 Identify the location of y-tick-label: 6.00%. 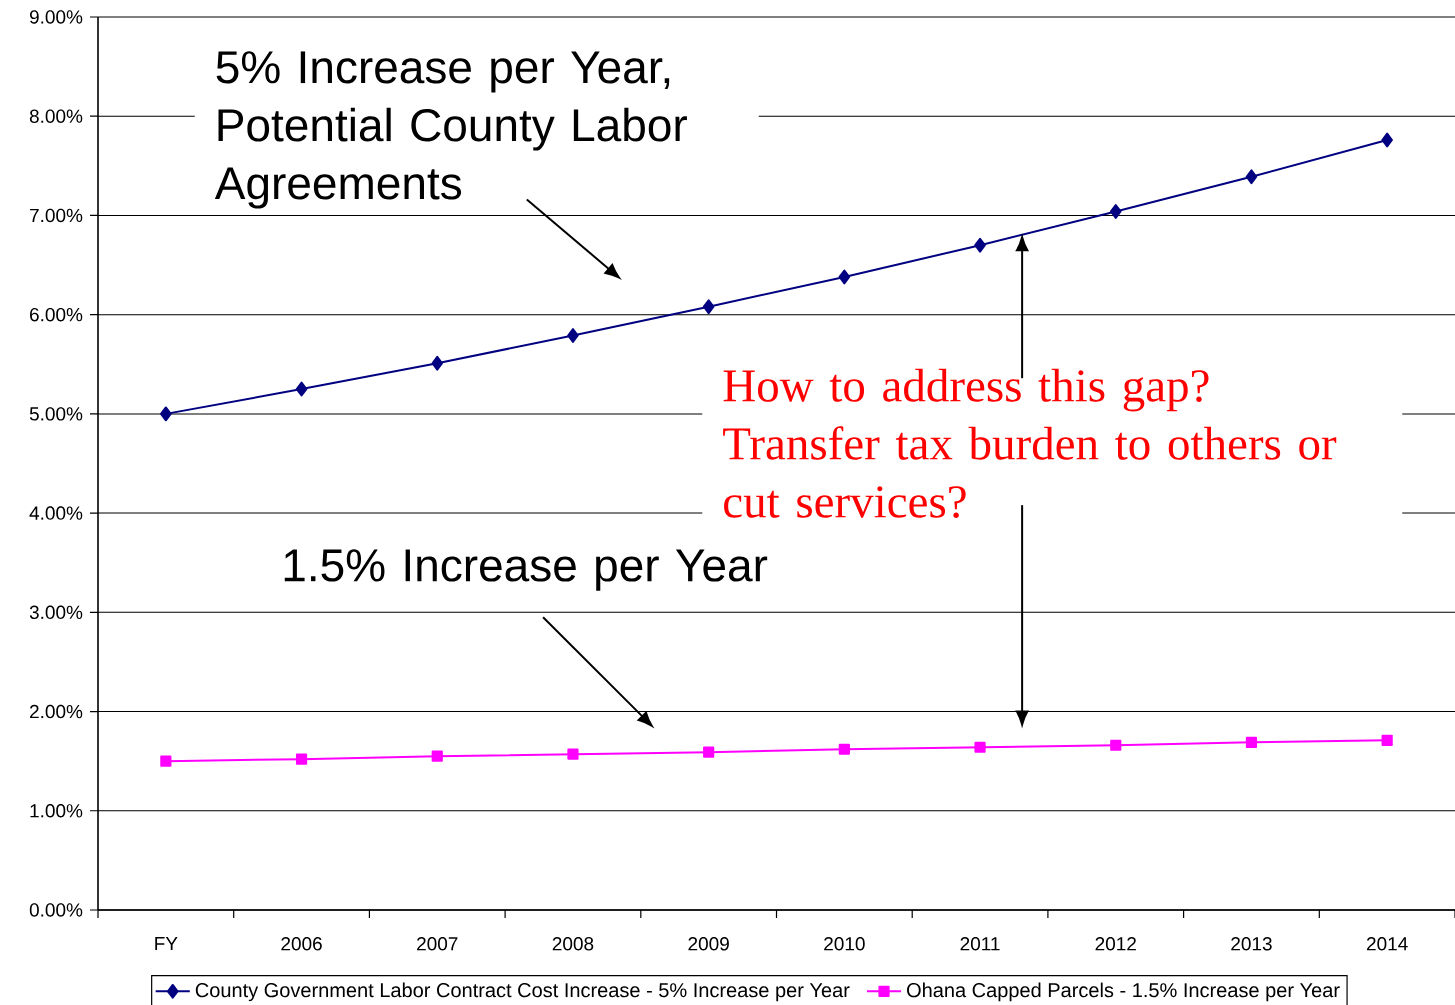
(56, 314).